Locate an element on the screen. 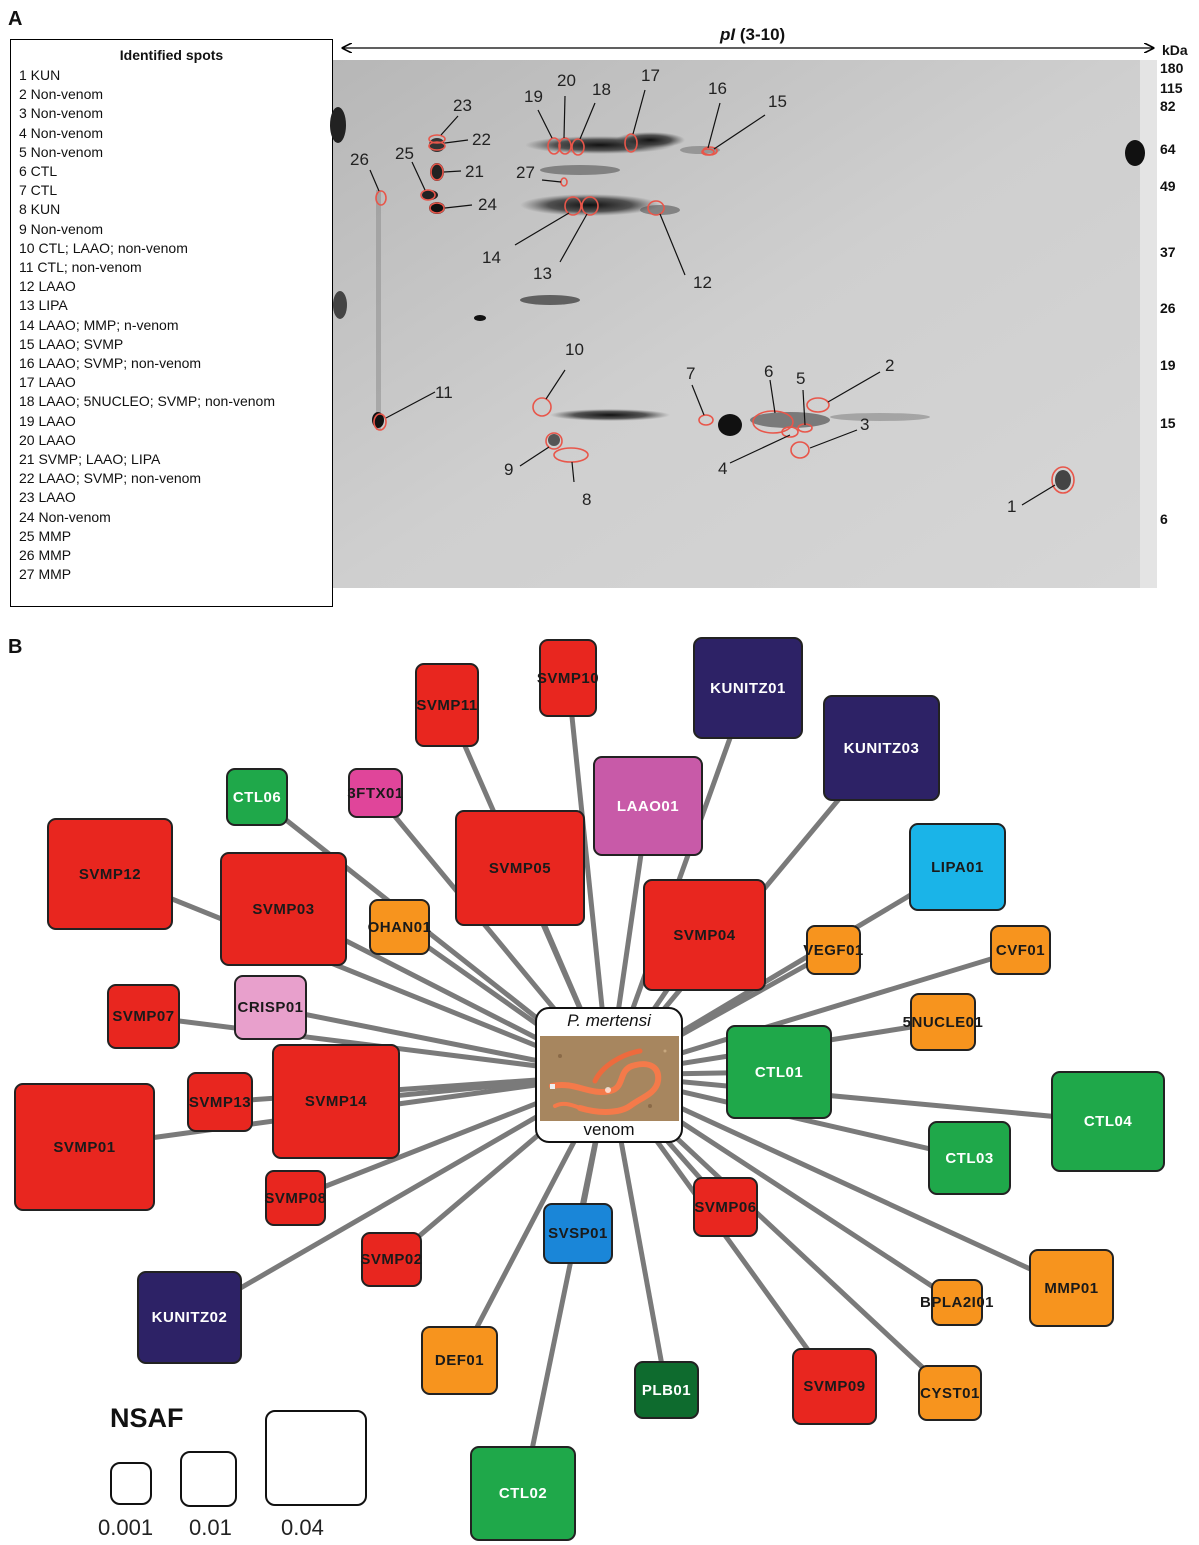 This screenshot has width=1199, height=1545. node-label: 3FTX01 is located at coordinates (375, 793).